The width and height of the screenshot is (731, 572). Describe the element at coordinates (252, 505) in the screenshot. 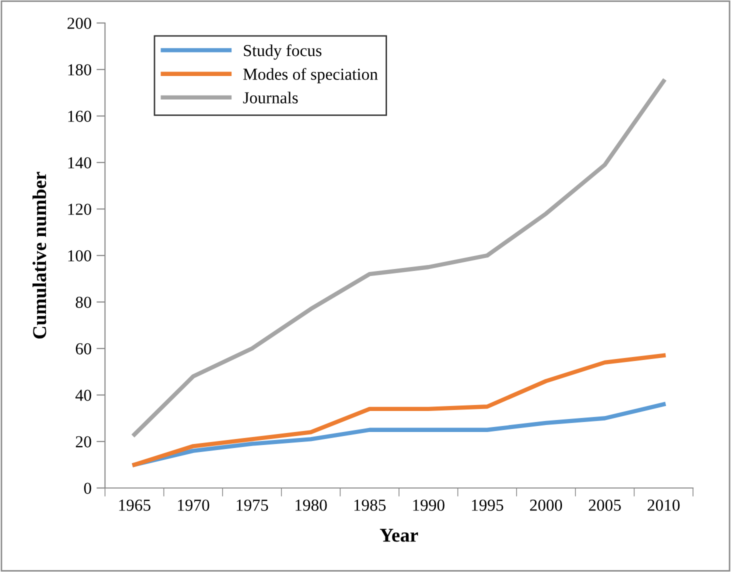

I see `x-tick-label: 1975` at that location.